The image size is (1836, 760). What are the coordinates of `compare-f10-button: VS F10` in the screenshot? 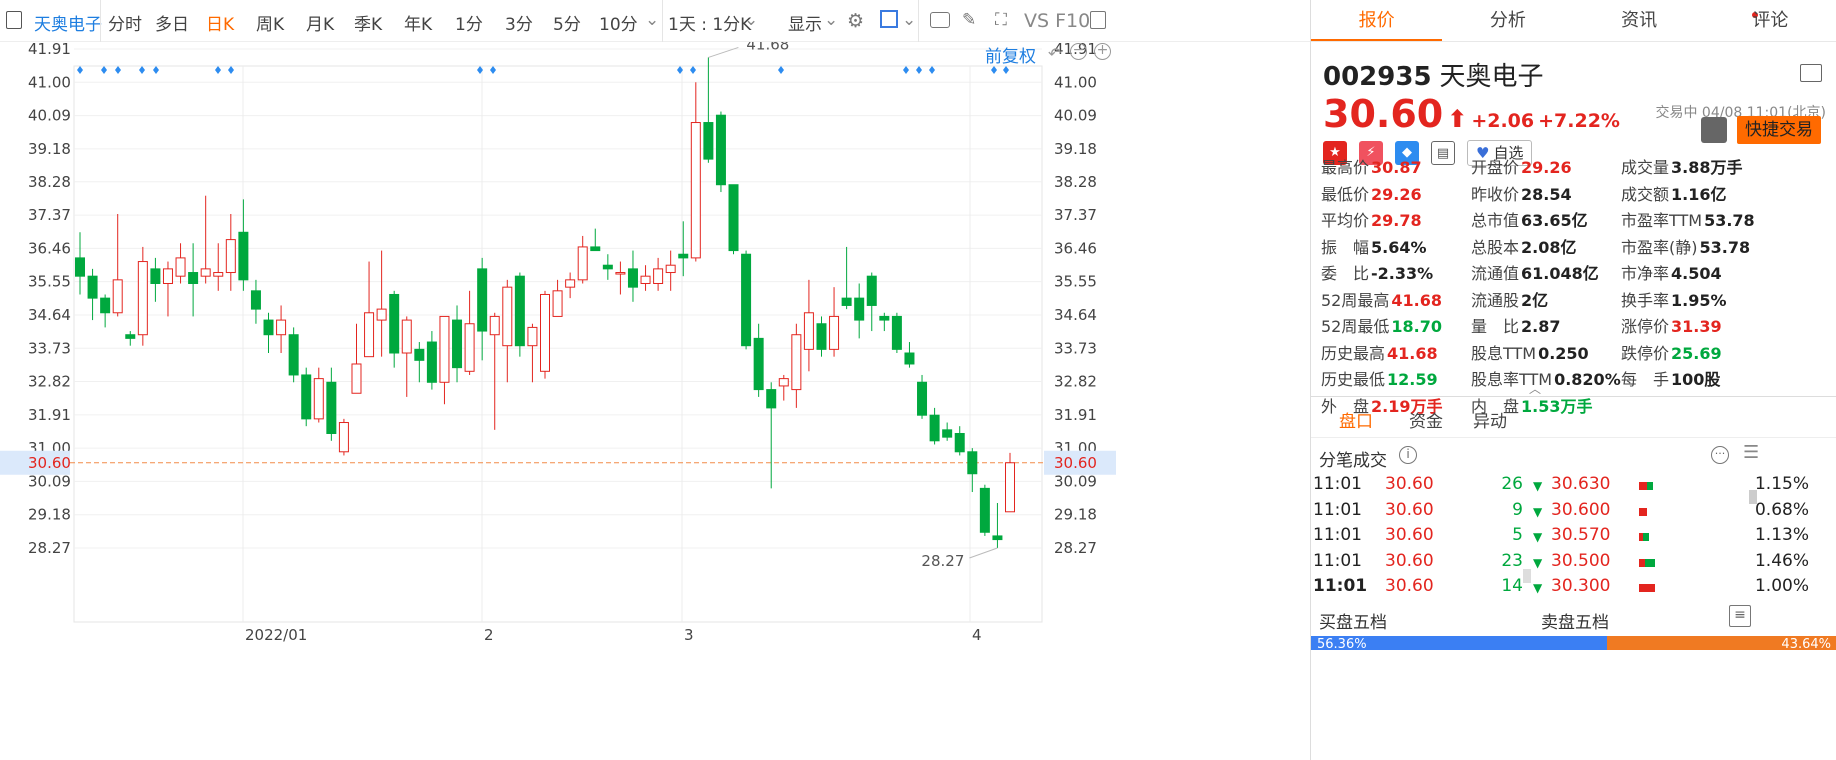 It's located at (1057, 21).